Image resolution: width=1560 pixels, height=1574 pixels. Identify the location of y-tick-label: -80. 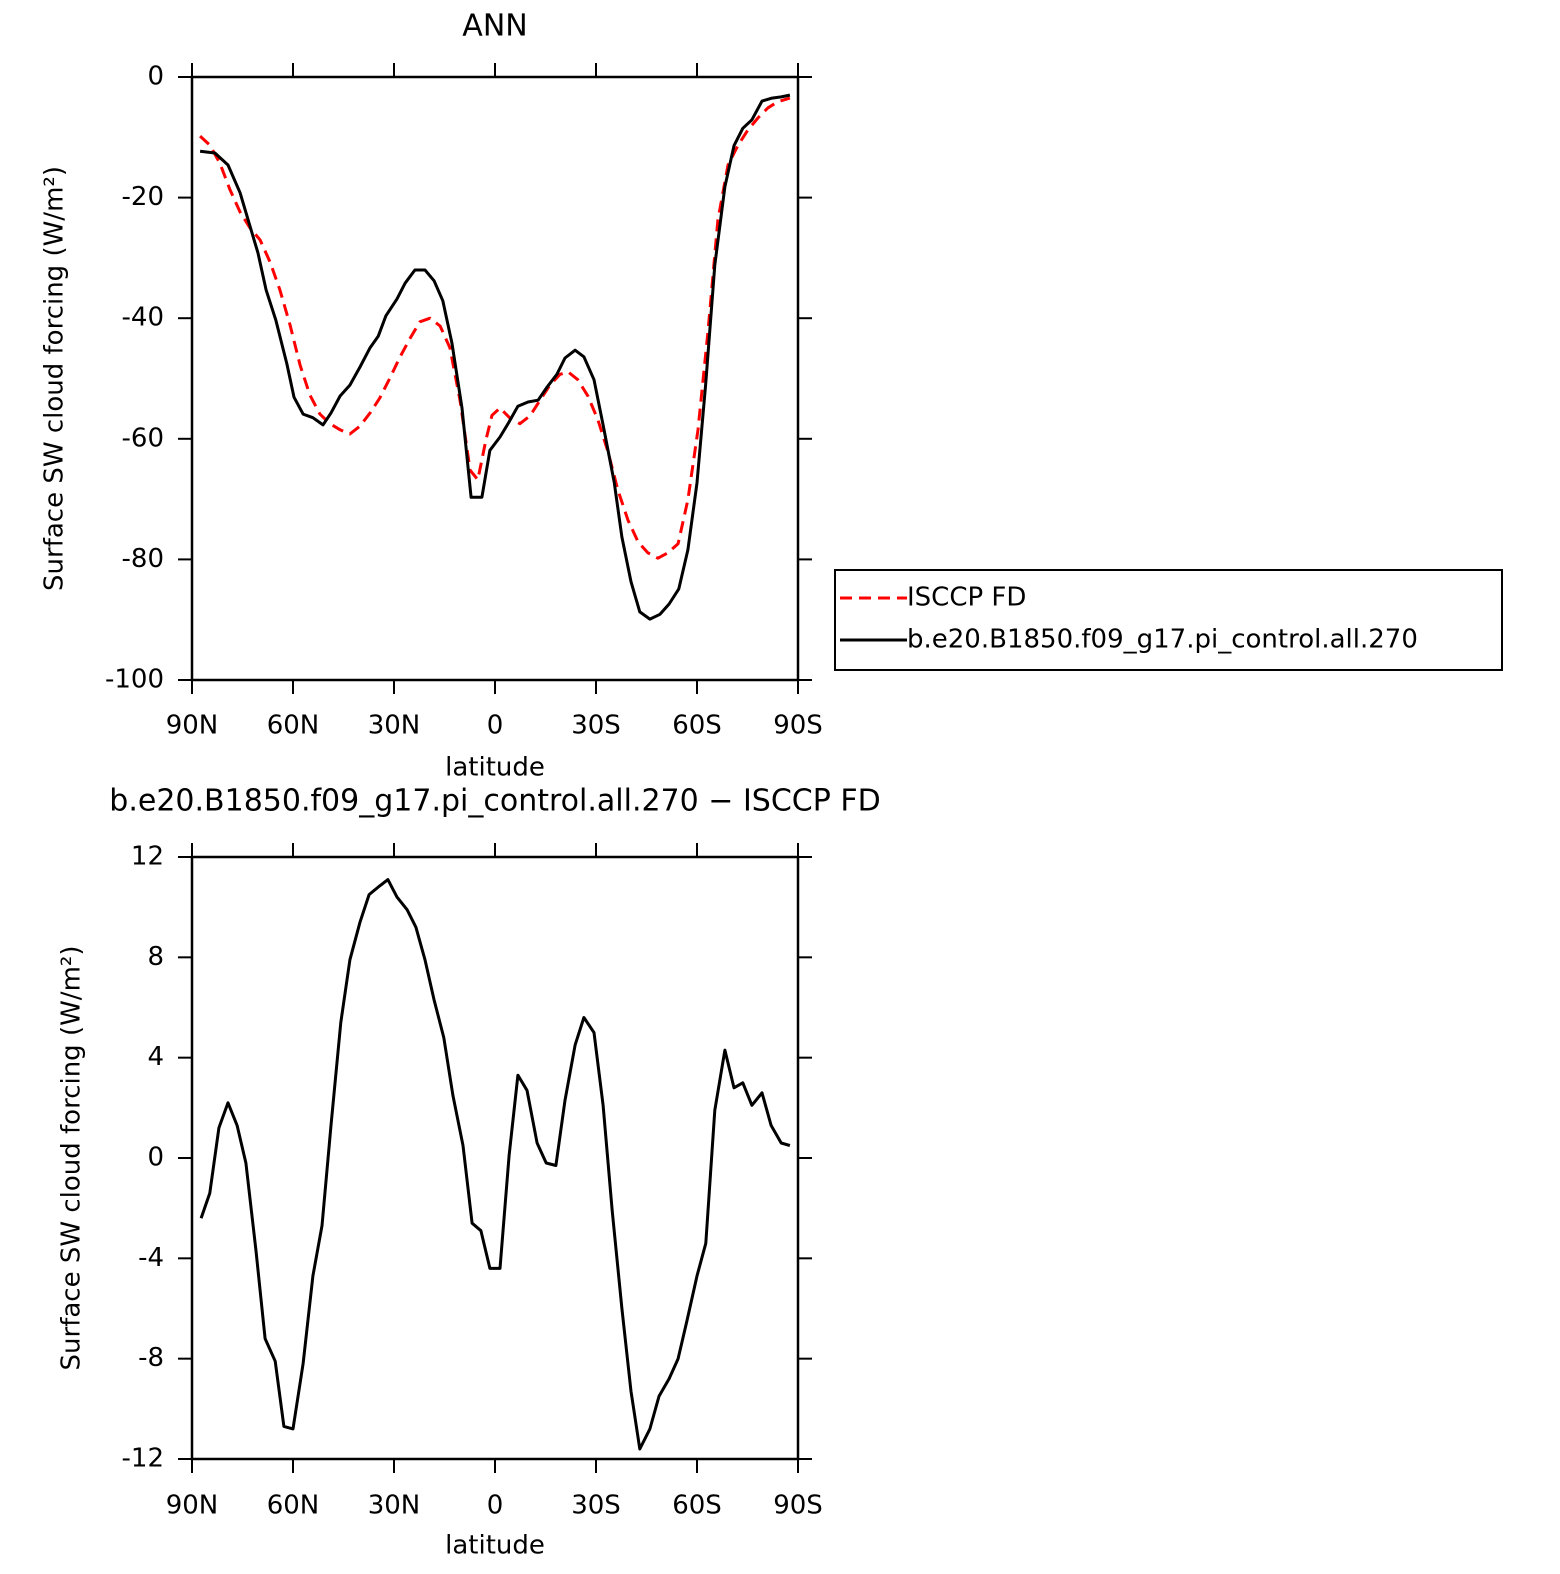
(143, 559).